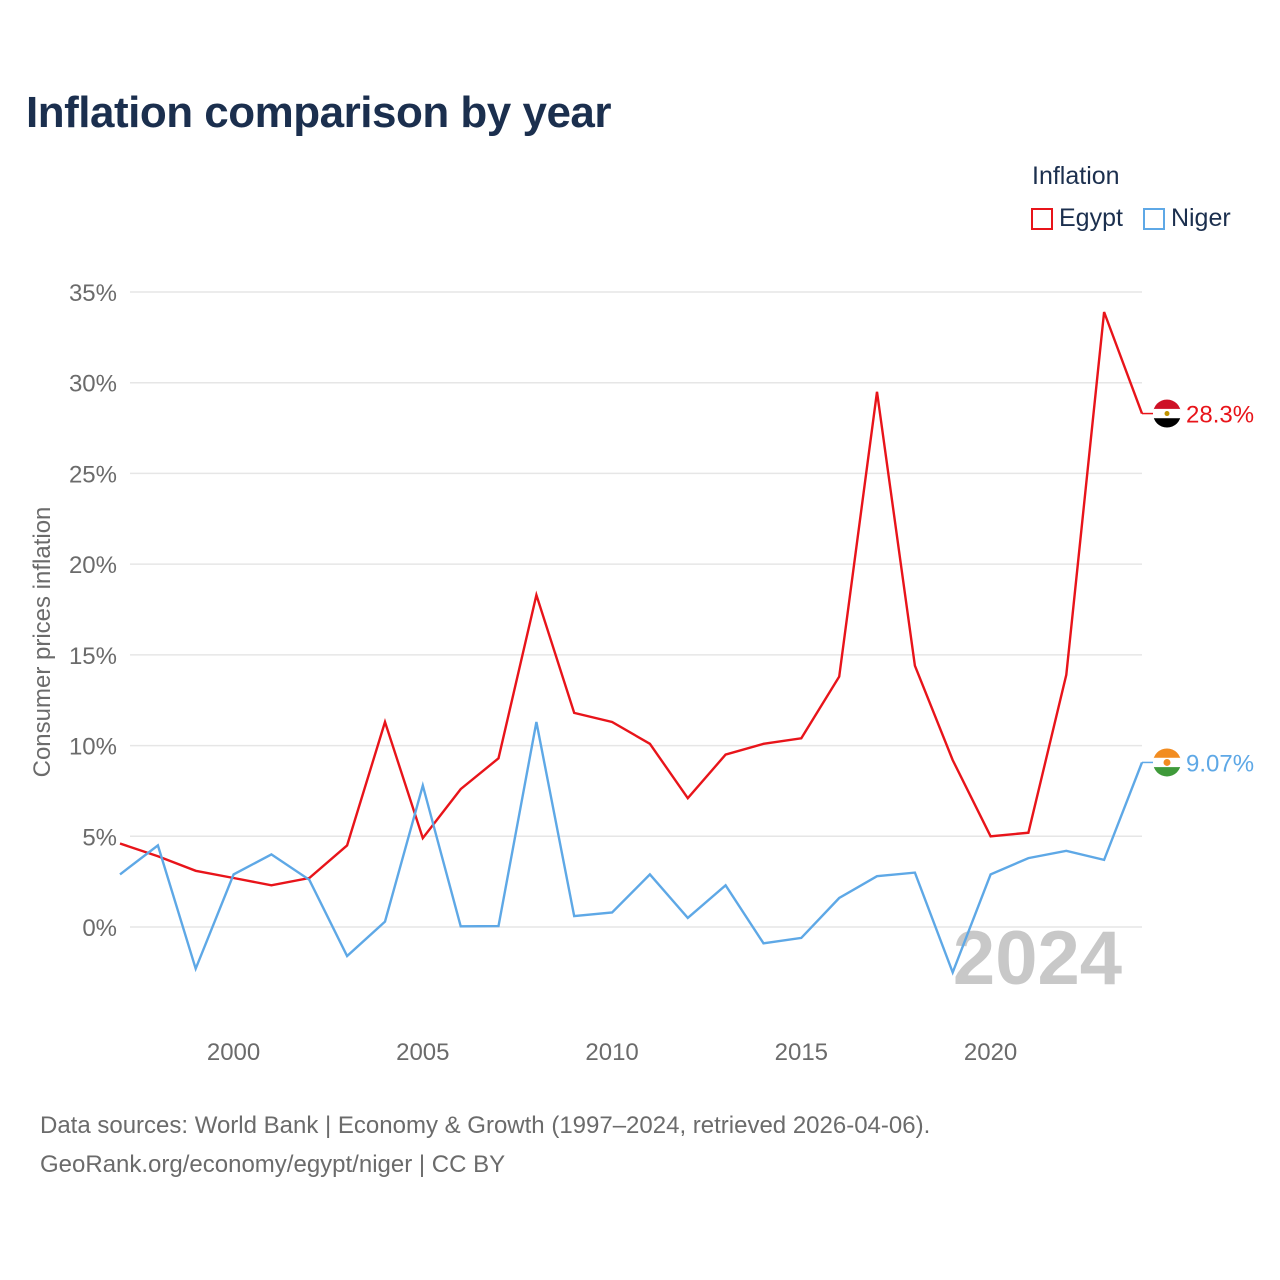 This screenshot has width=1280, height=1280. I want to click on source-line-2: GeoRank.org/economy/egypt/niger | CC BY, so click(273, 1164).